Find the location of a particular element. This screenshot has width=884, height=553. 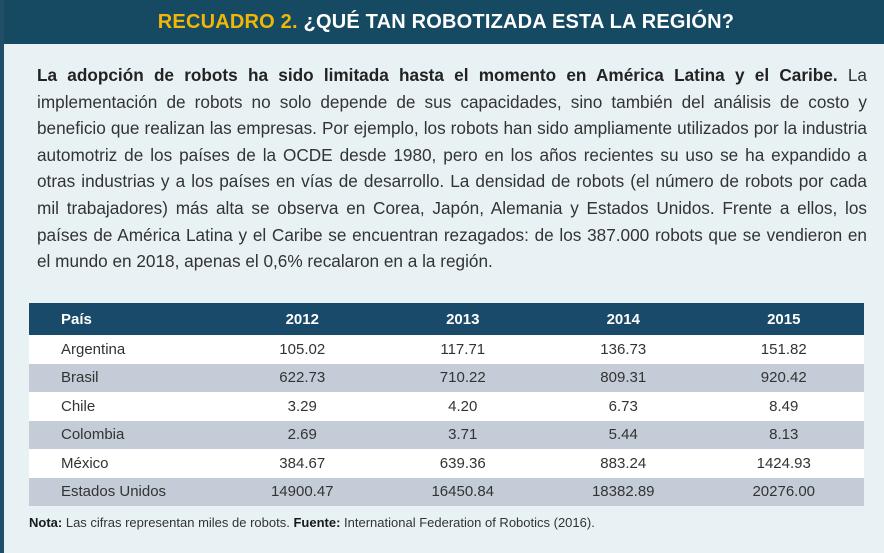

cell-value: 20276.00 is located at coordinates (783, 491).